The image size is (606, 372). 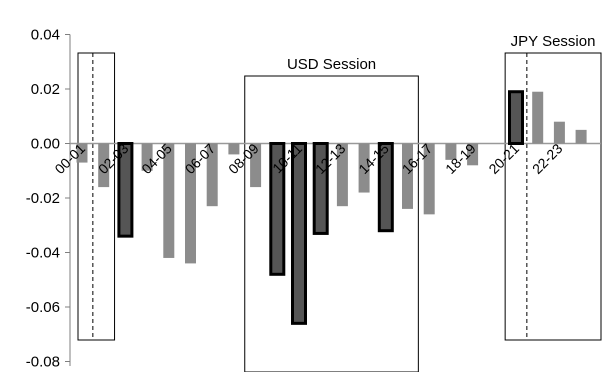 I want to click on session-labels: USD Session JPY Session, so click(x=441, y=53).